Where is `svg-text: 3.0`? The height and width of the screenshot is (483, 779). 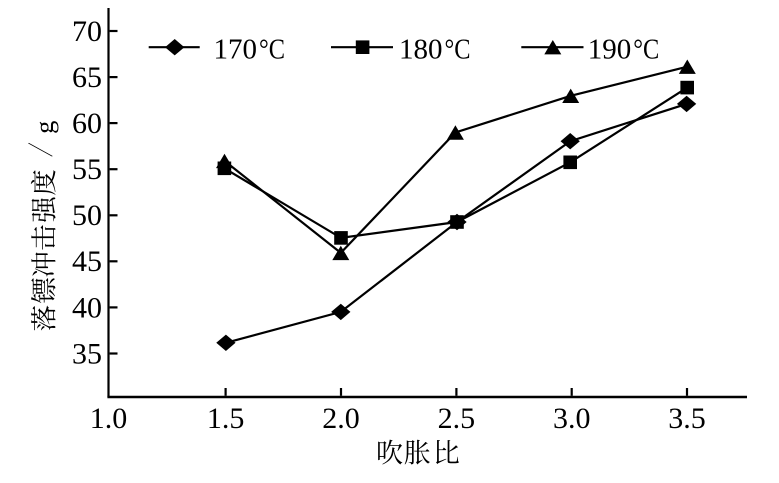 svg-text: 3.0 is located at coordinates (572, 418).